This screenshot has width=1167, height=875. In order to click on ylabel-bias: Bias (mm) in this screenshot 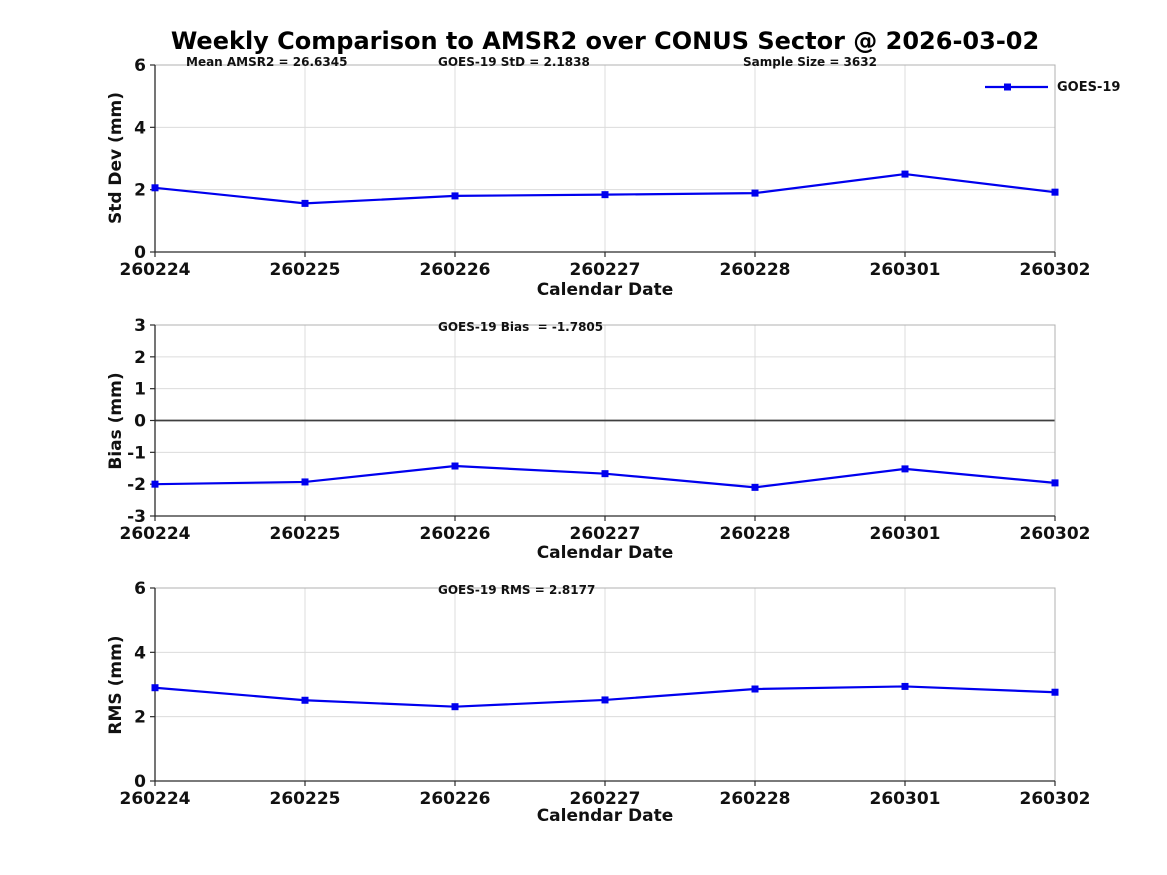, I will do `click(116, 421)`.